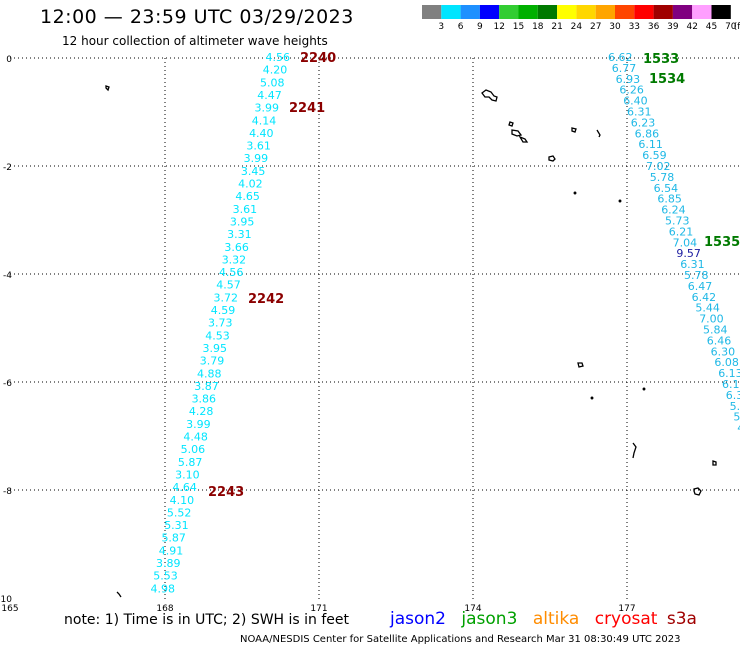 Image resolution: width=740 pixels, height=650 pixels. Describe the element at coordinates (696, 275) in the screenshot. I see `swh-reading: 5.78` at that location.